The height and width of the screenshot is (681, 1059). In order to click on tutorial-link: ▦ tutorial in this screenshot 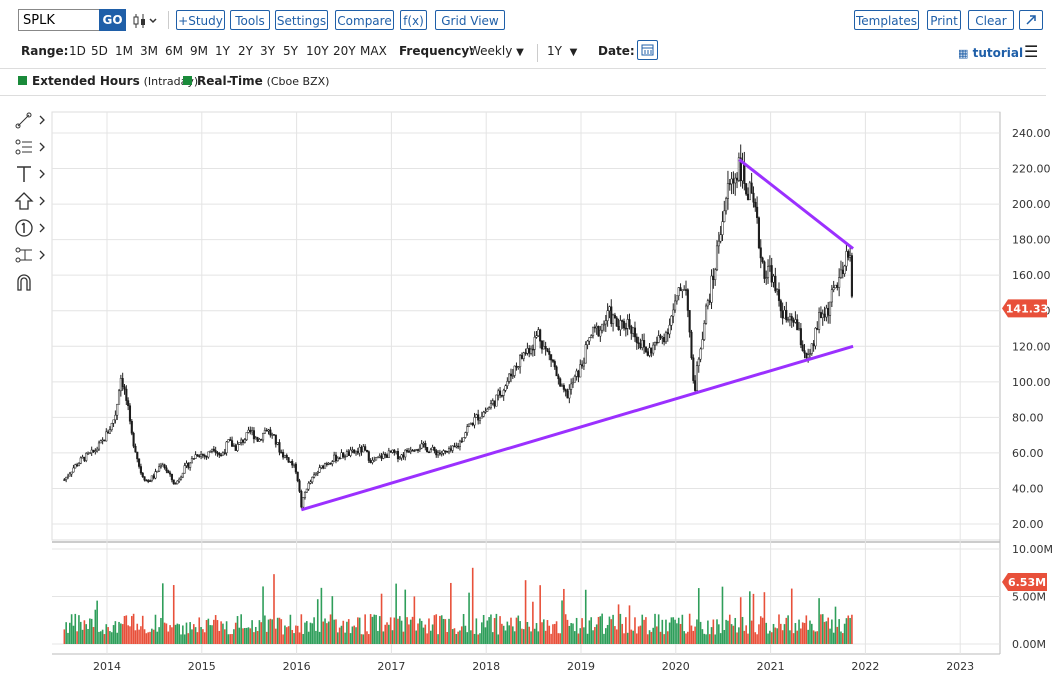, I will do `click(990, 53)`.